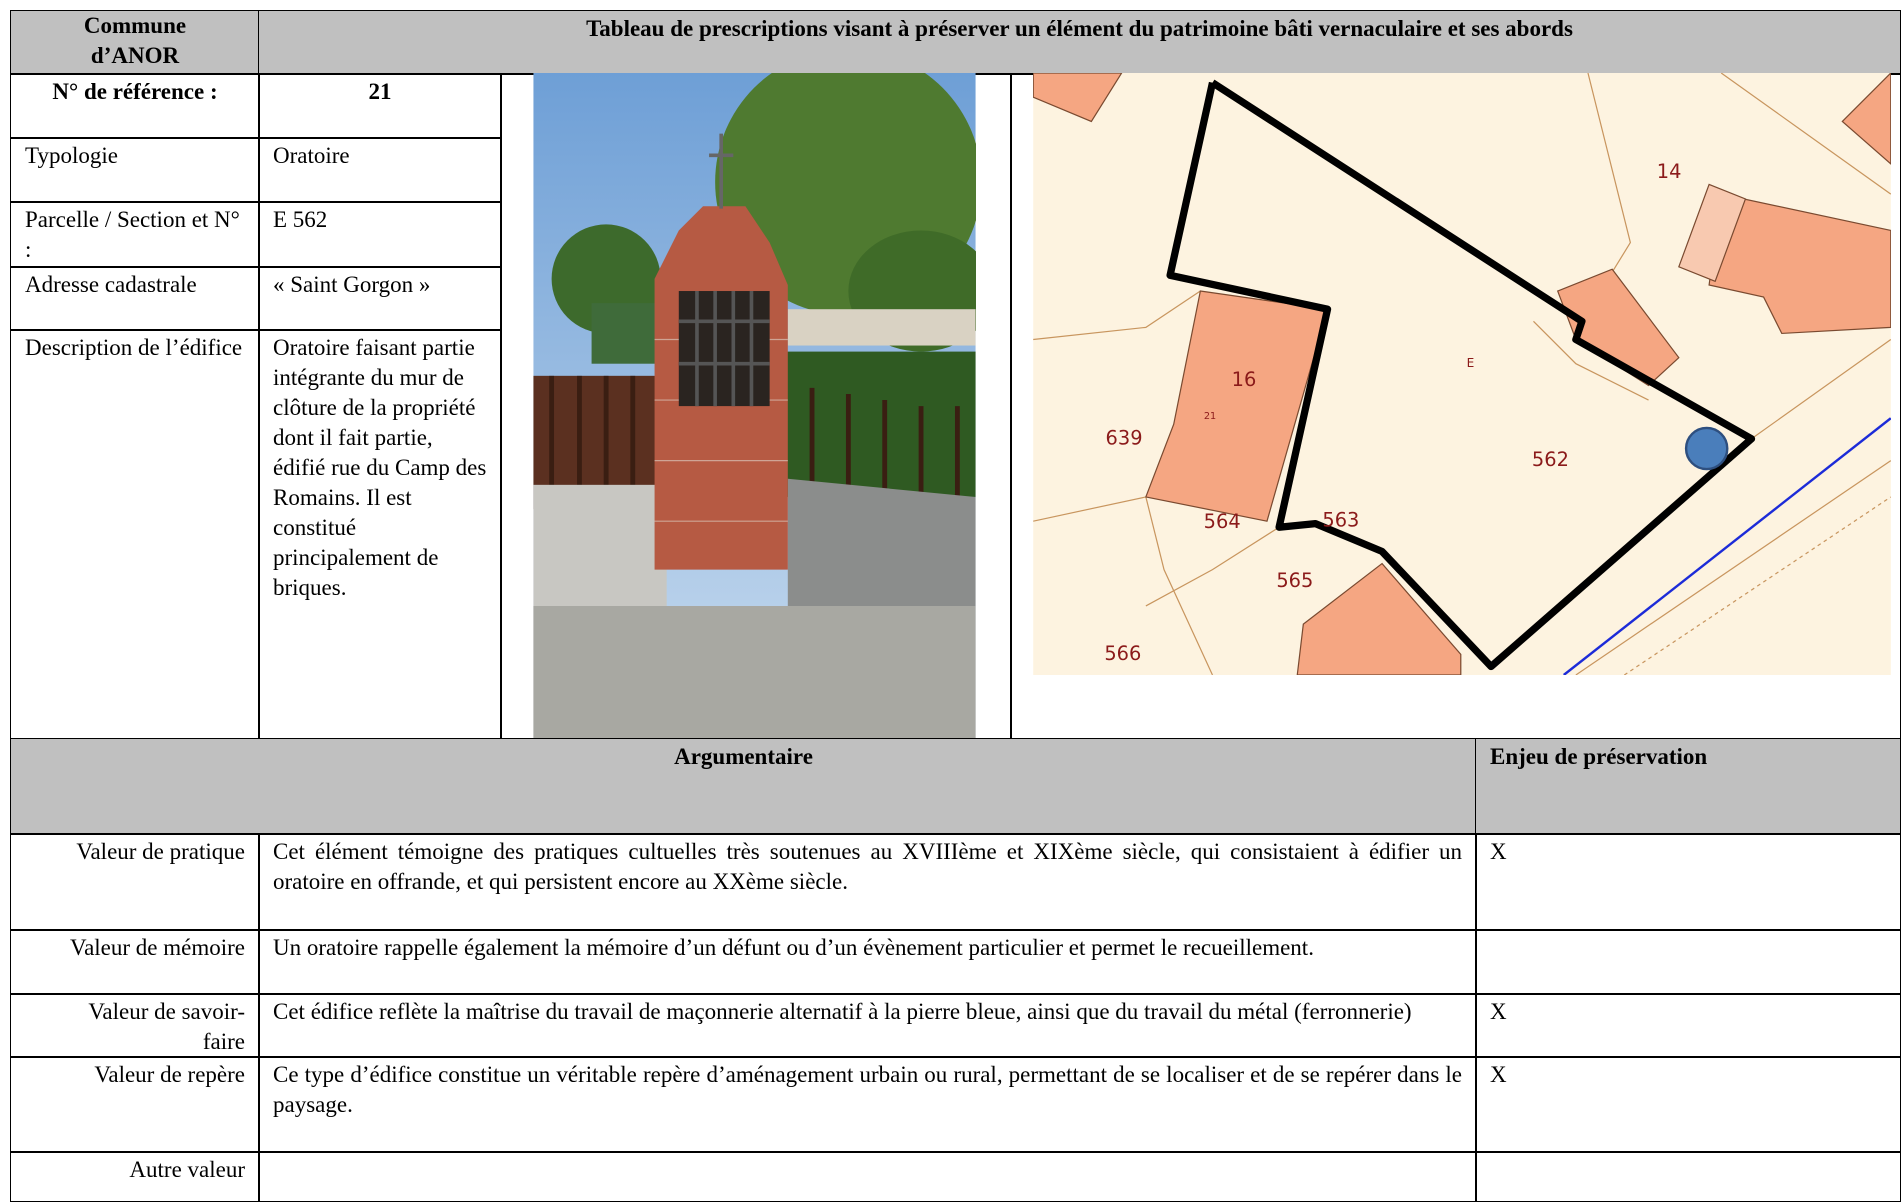  I want to click on value-label: Valeur de repère, so click(135, 1104).